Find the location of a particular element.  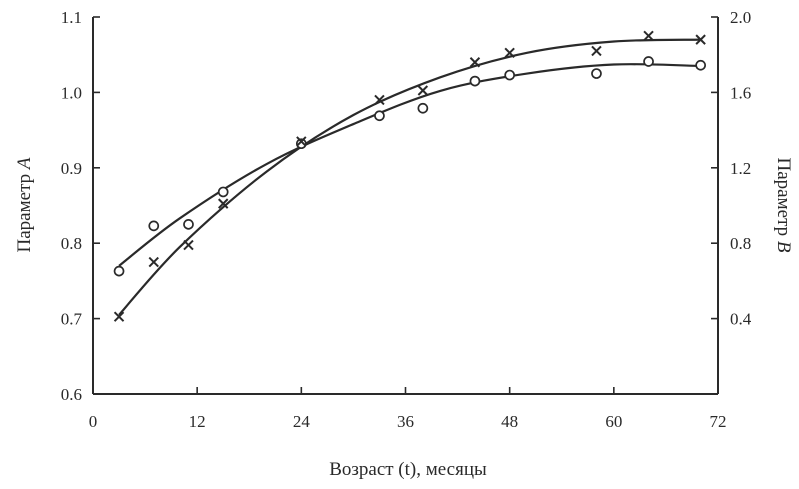

x-tick-label: 72 is located at coordinates (718, 421).